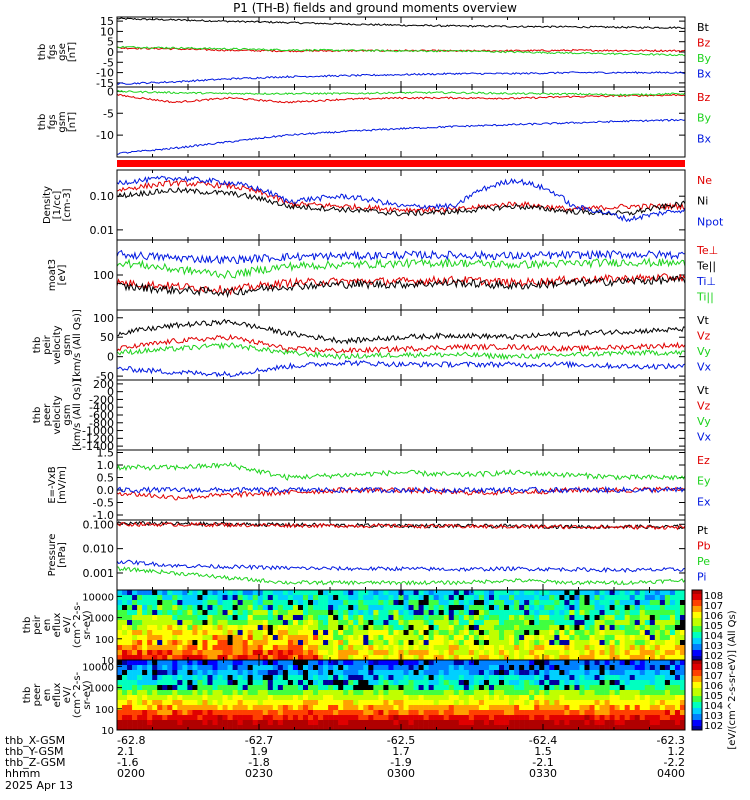 This screenshot has height=800, width=750. Describe the element at coordinates (37, 695) in the screenshot. I see `panel-10-ylabel: peer` at that location.